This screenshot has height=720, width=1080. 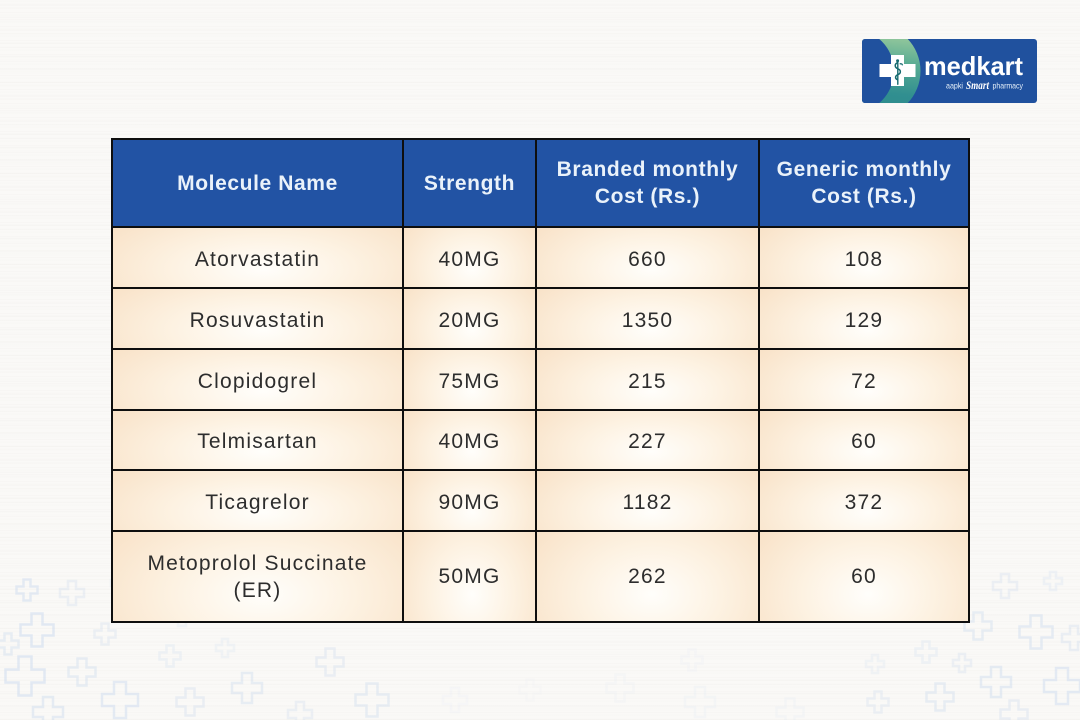 What do you see at coordinates (954, 86) in the screenshot?
I see `svg-text: aapki` at bounding box center [954, 86].